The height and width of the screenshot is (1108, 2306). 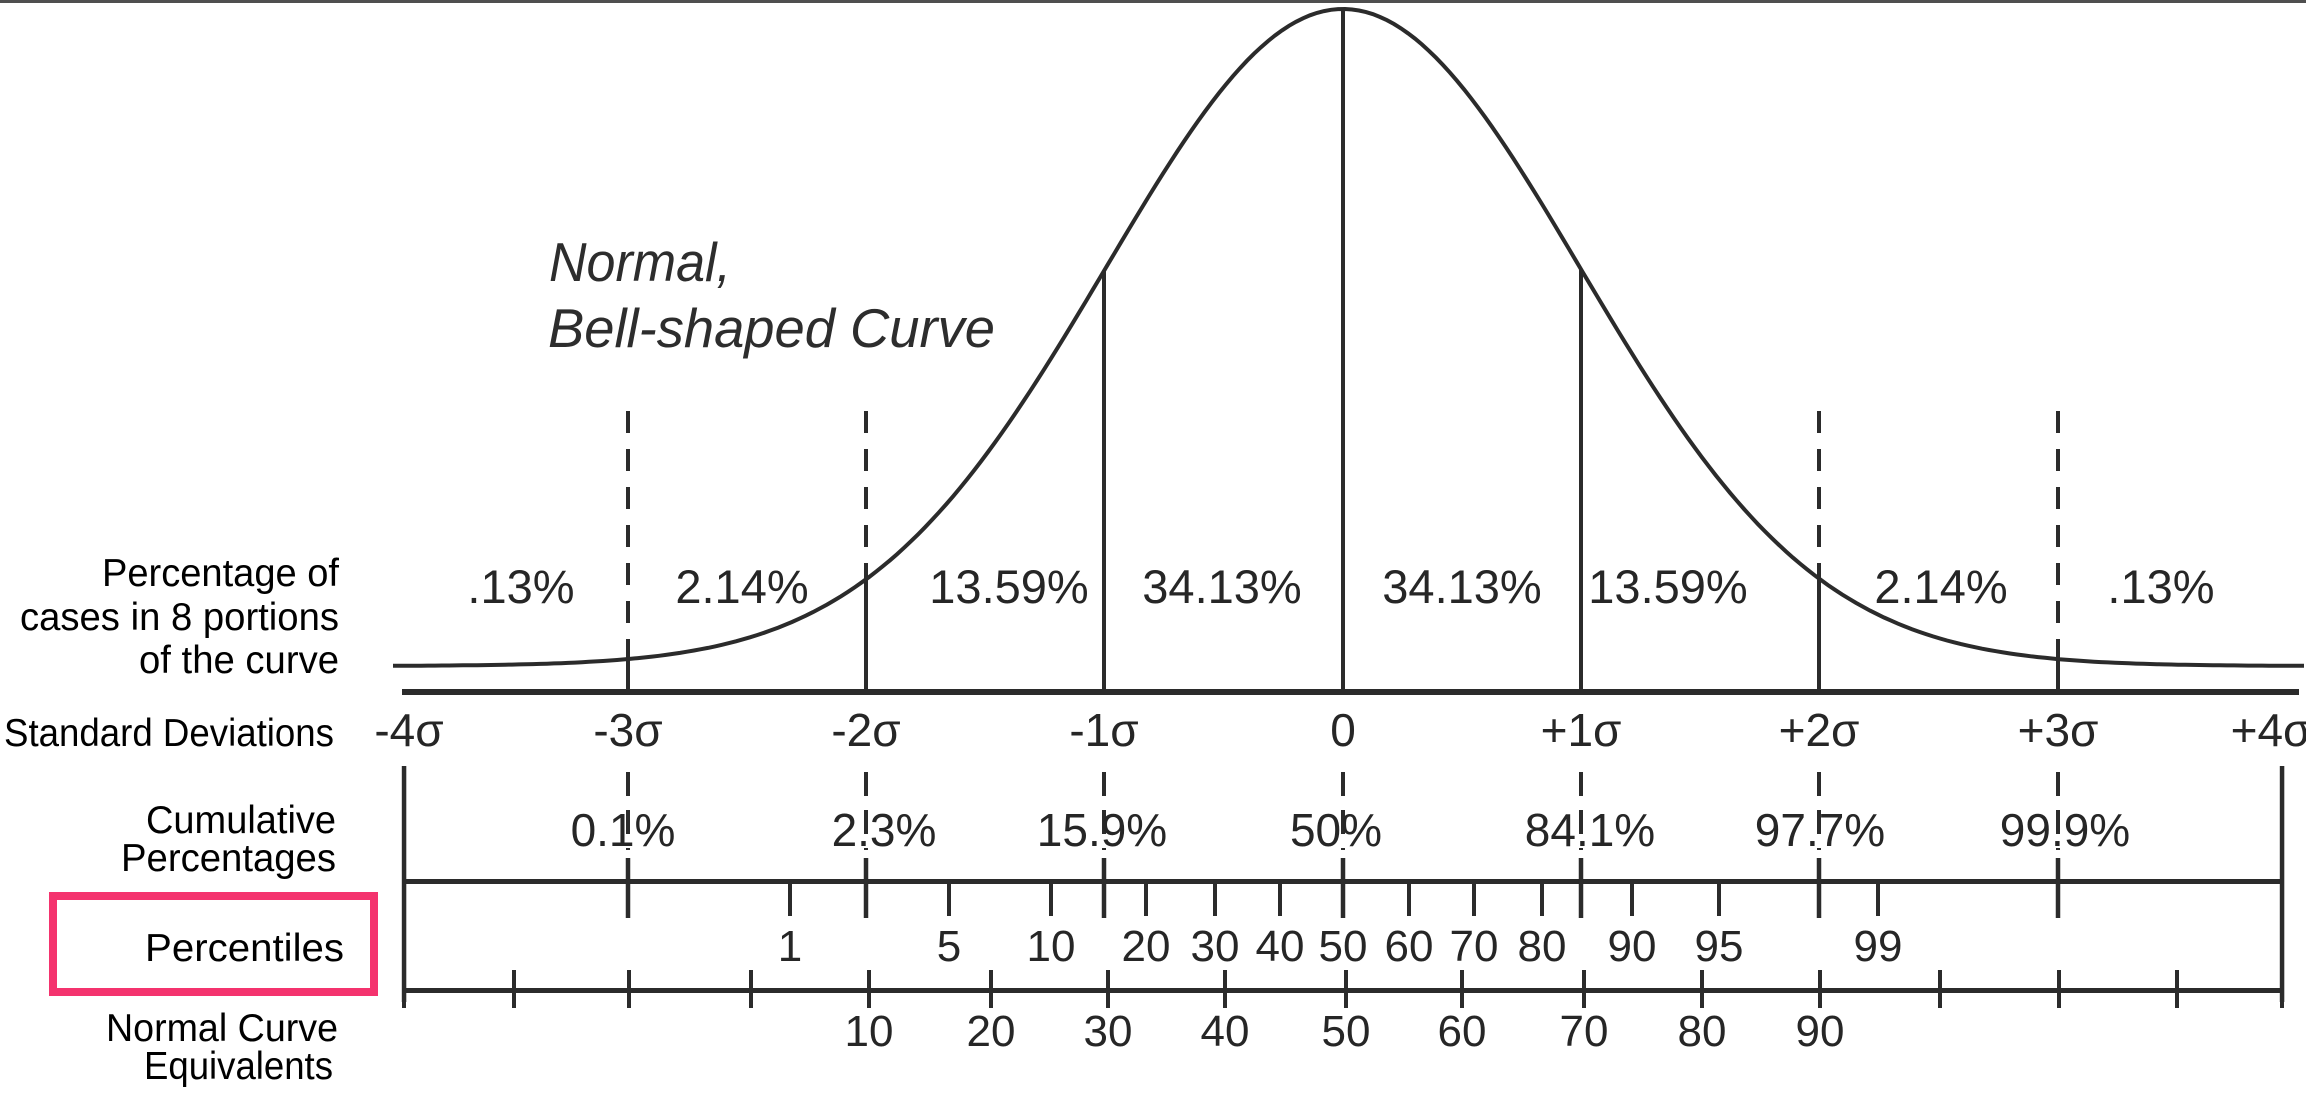 What do you see at coordinates (790, 946) in the screenshot?
I see `svg-text: 1` at bounding box center [790, 946].